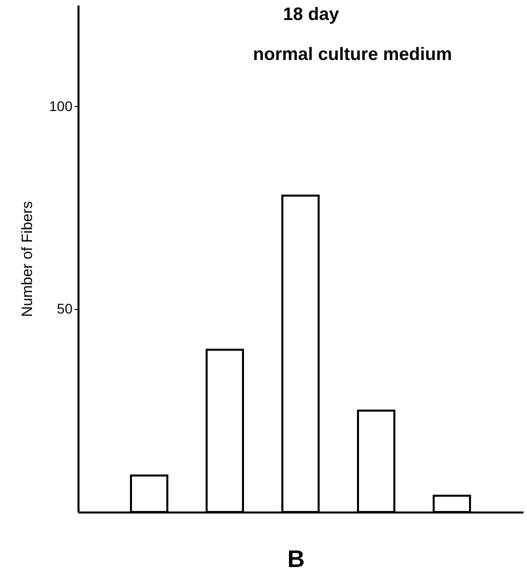 This screenshot has width=527, height=578. Describe the element at coordinates (296, 559) in the screenshot. I see `text: B` at that location.